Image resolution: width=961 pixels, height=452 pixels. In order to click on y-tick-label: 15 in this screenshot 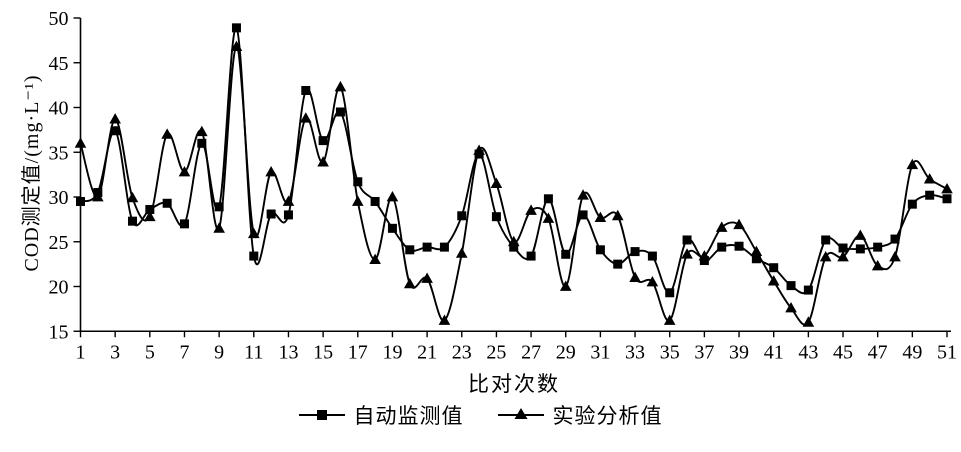, I will do `click(59, 332)`.